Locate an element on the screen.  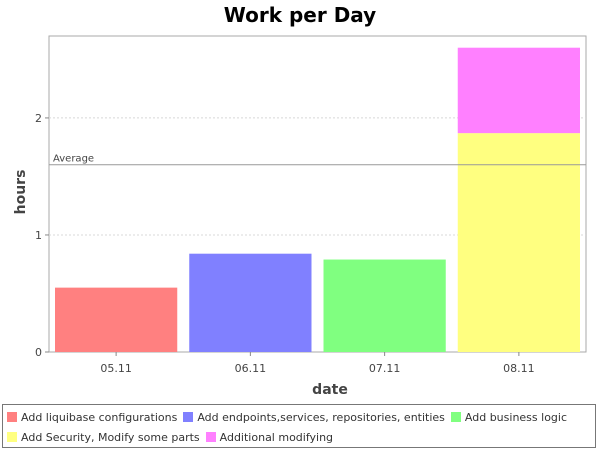
x-tick-label: 06.11 is located at coordinates (251, 368).